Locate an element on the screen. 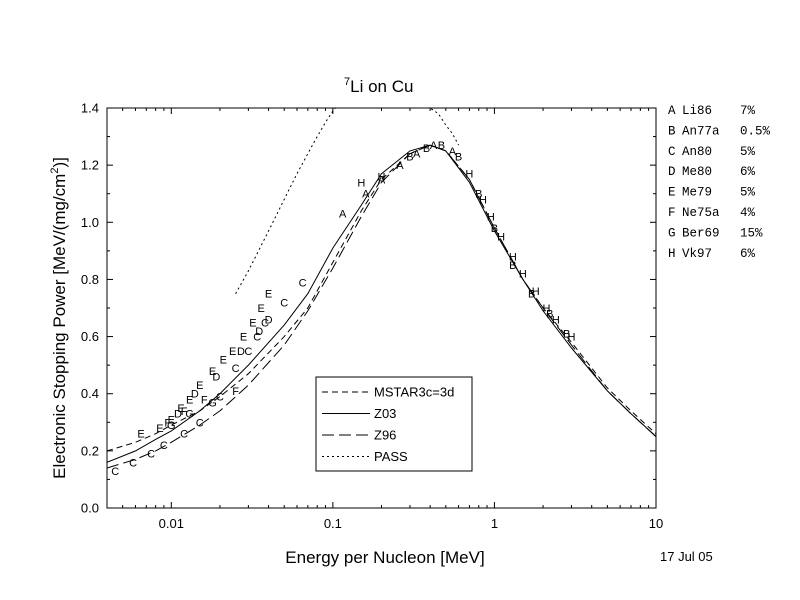  y-axis-title: Electronic Stopping Power [MeV/(mg/cm2)] is located at coordinates (59, 318).